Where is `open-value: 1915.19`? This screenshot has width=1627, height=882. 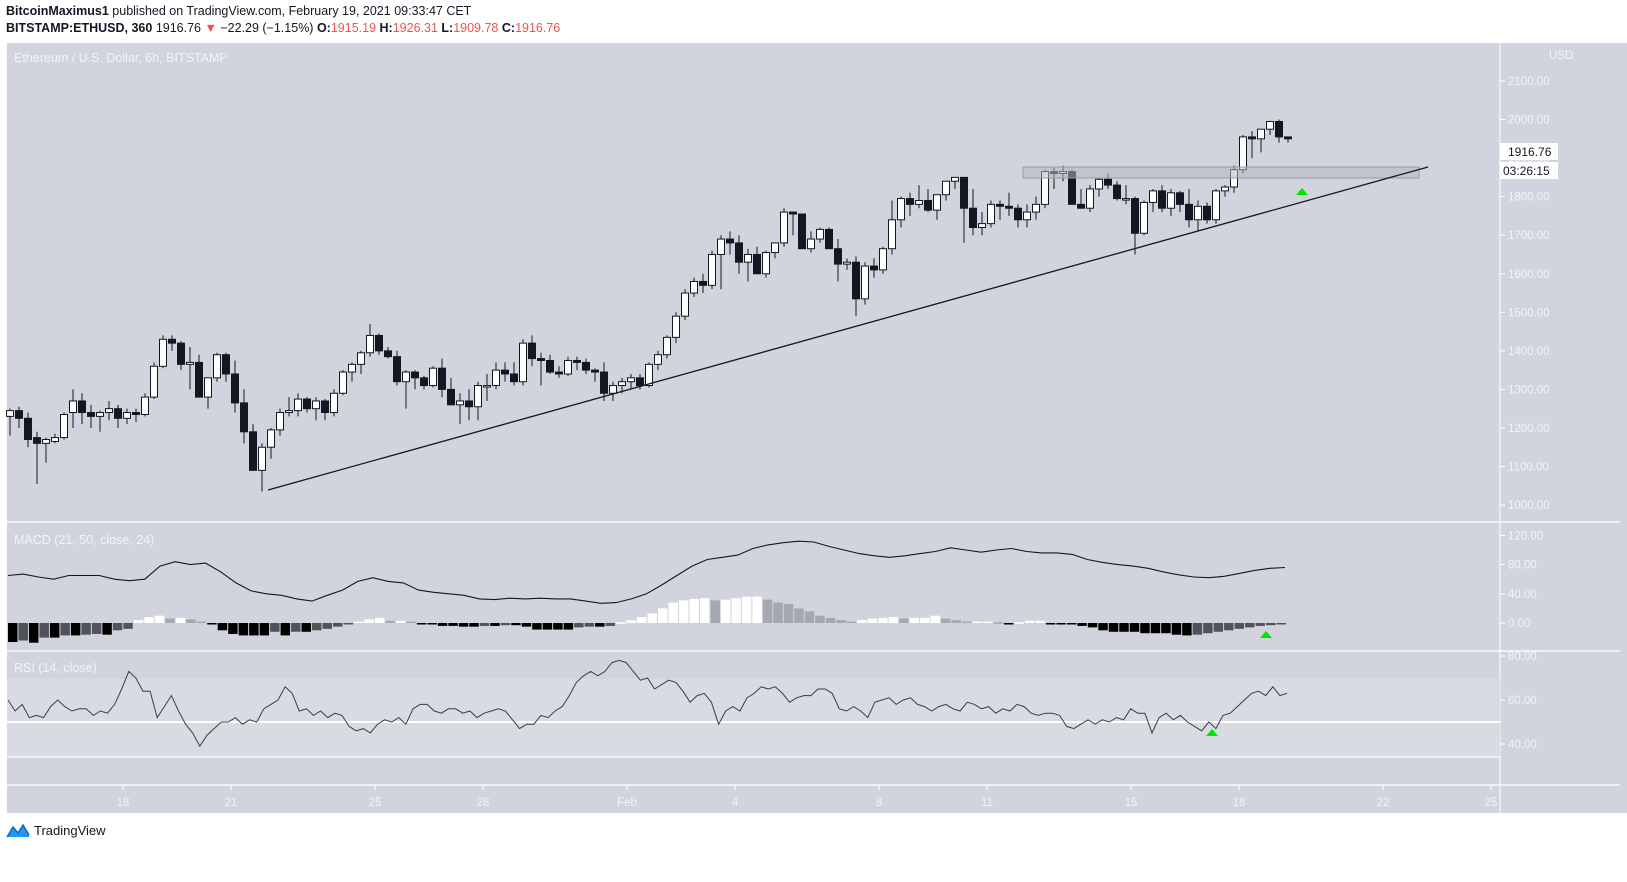
open-value: 1915.19 is located at coordinates (353, 28).